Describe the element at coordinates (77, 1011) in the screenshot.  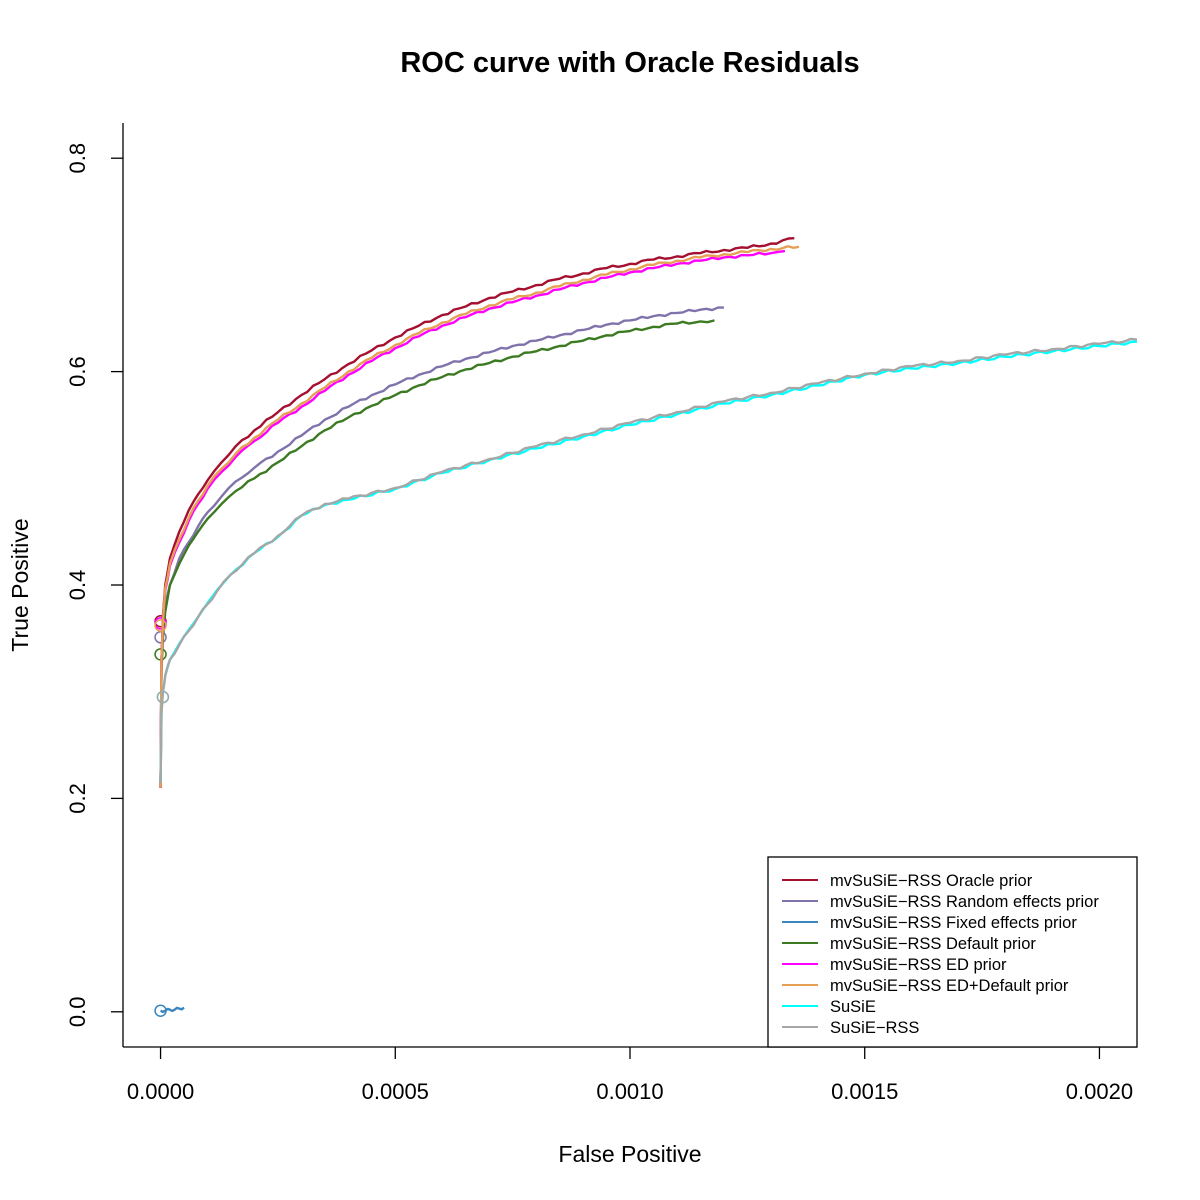
I see `y-tick-label: 0.0` at that location.